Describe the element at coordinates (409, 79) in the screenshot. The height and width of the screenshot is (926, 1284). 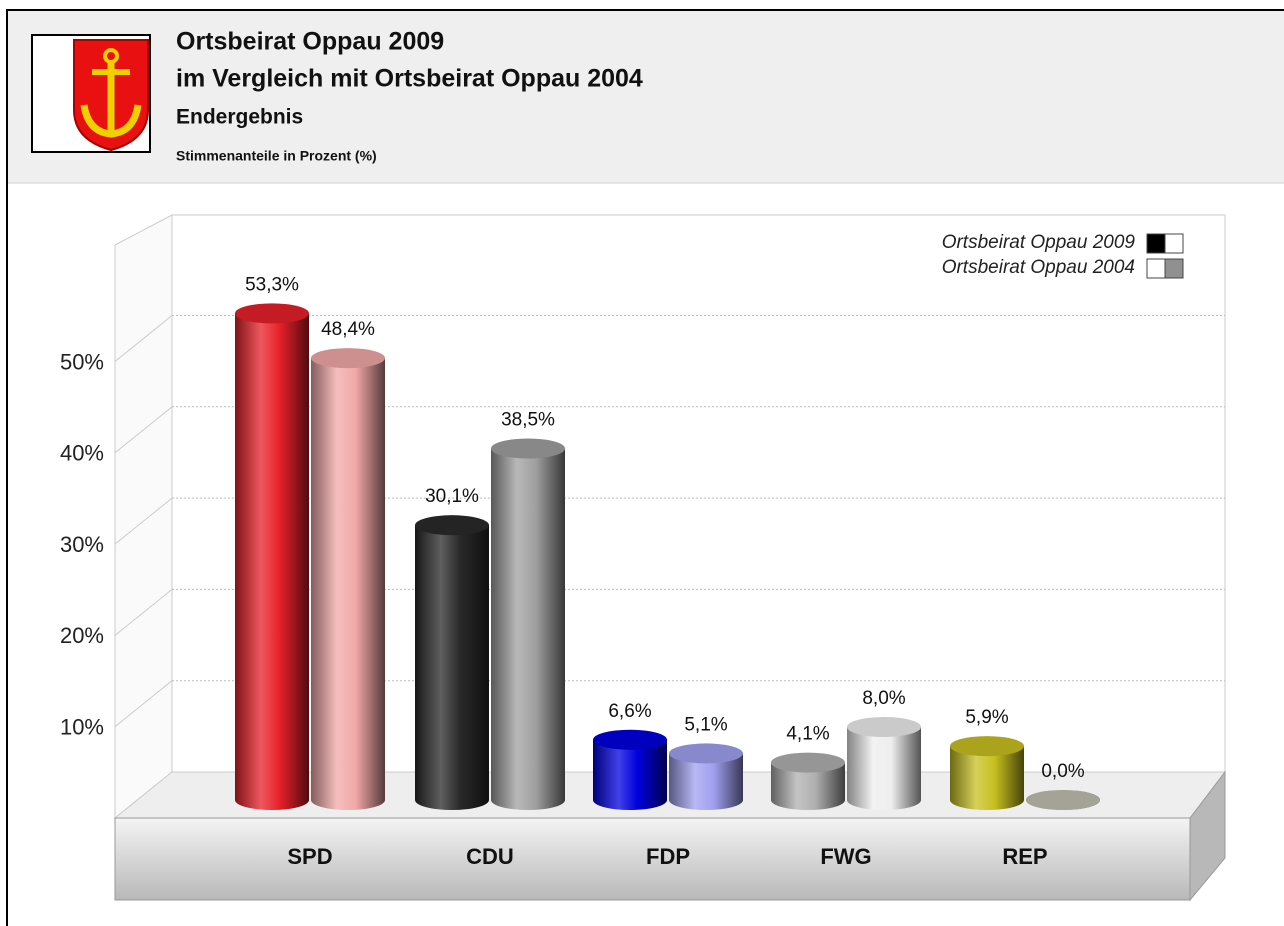
I see `title: im Vergleich mit Ortsbeirat Oppau 2004` at that location.